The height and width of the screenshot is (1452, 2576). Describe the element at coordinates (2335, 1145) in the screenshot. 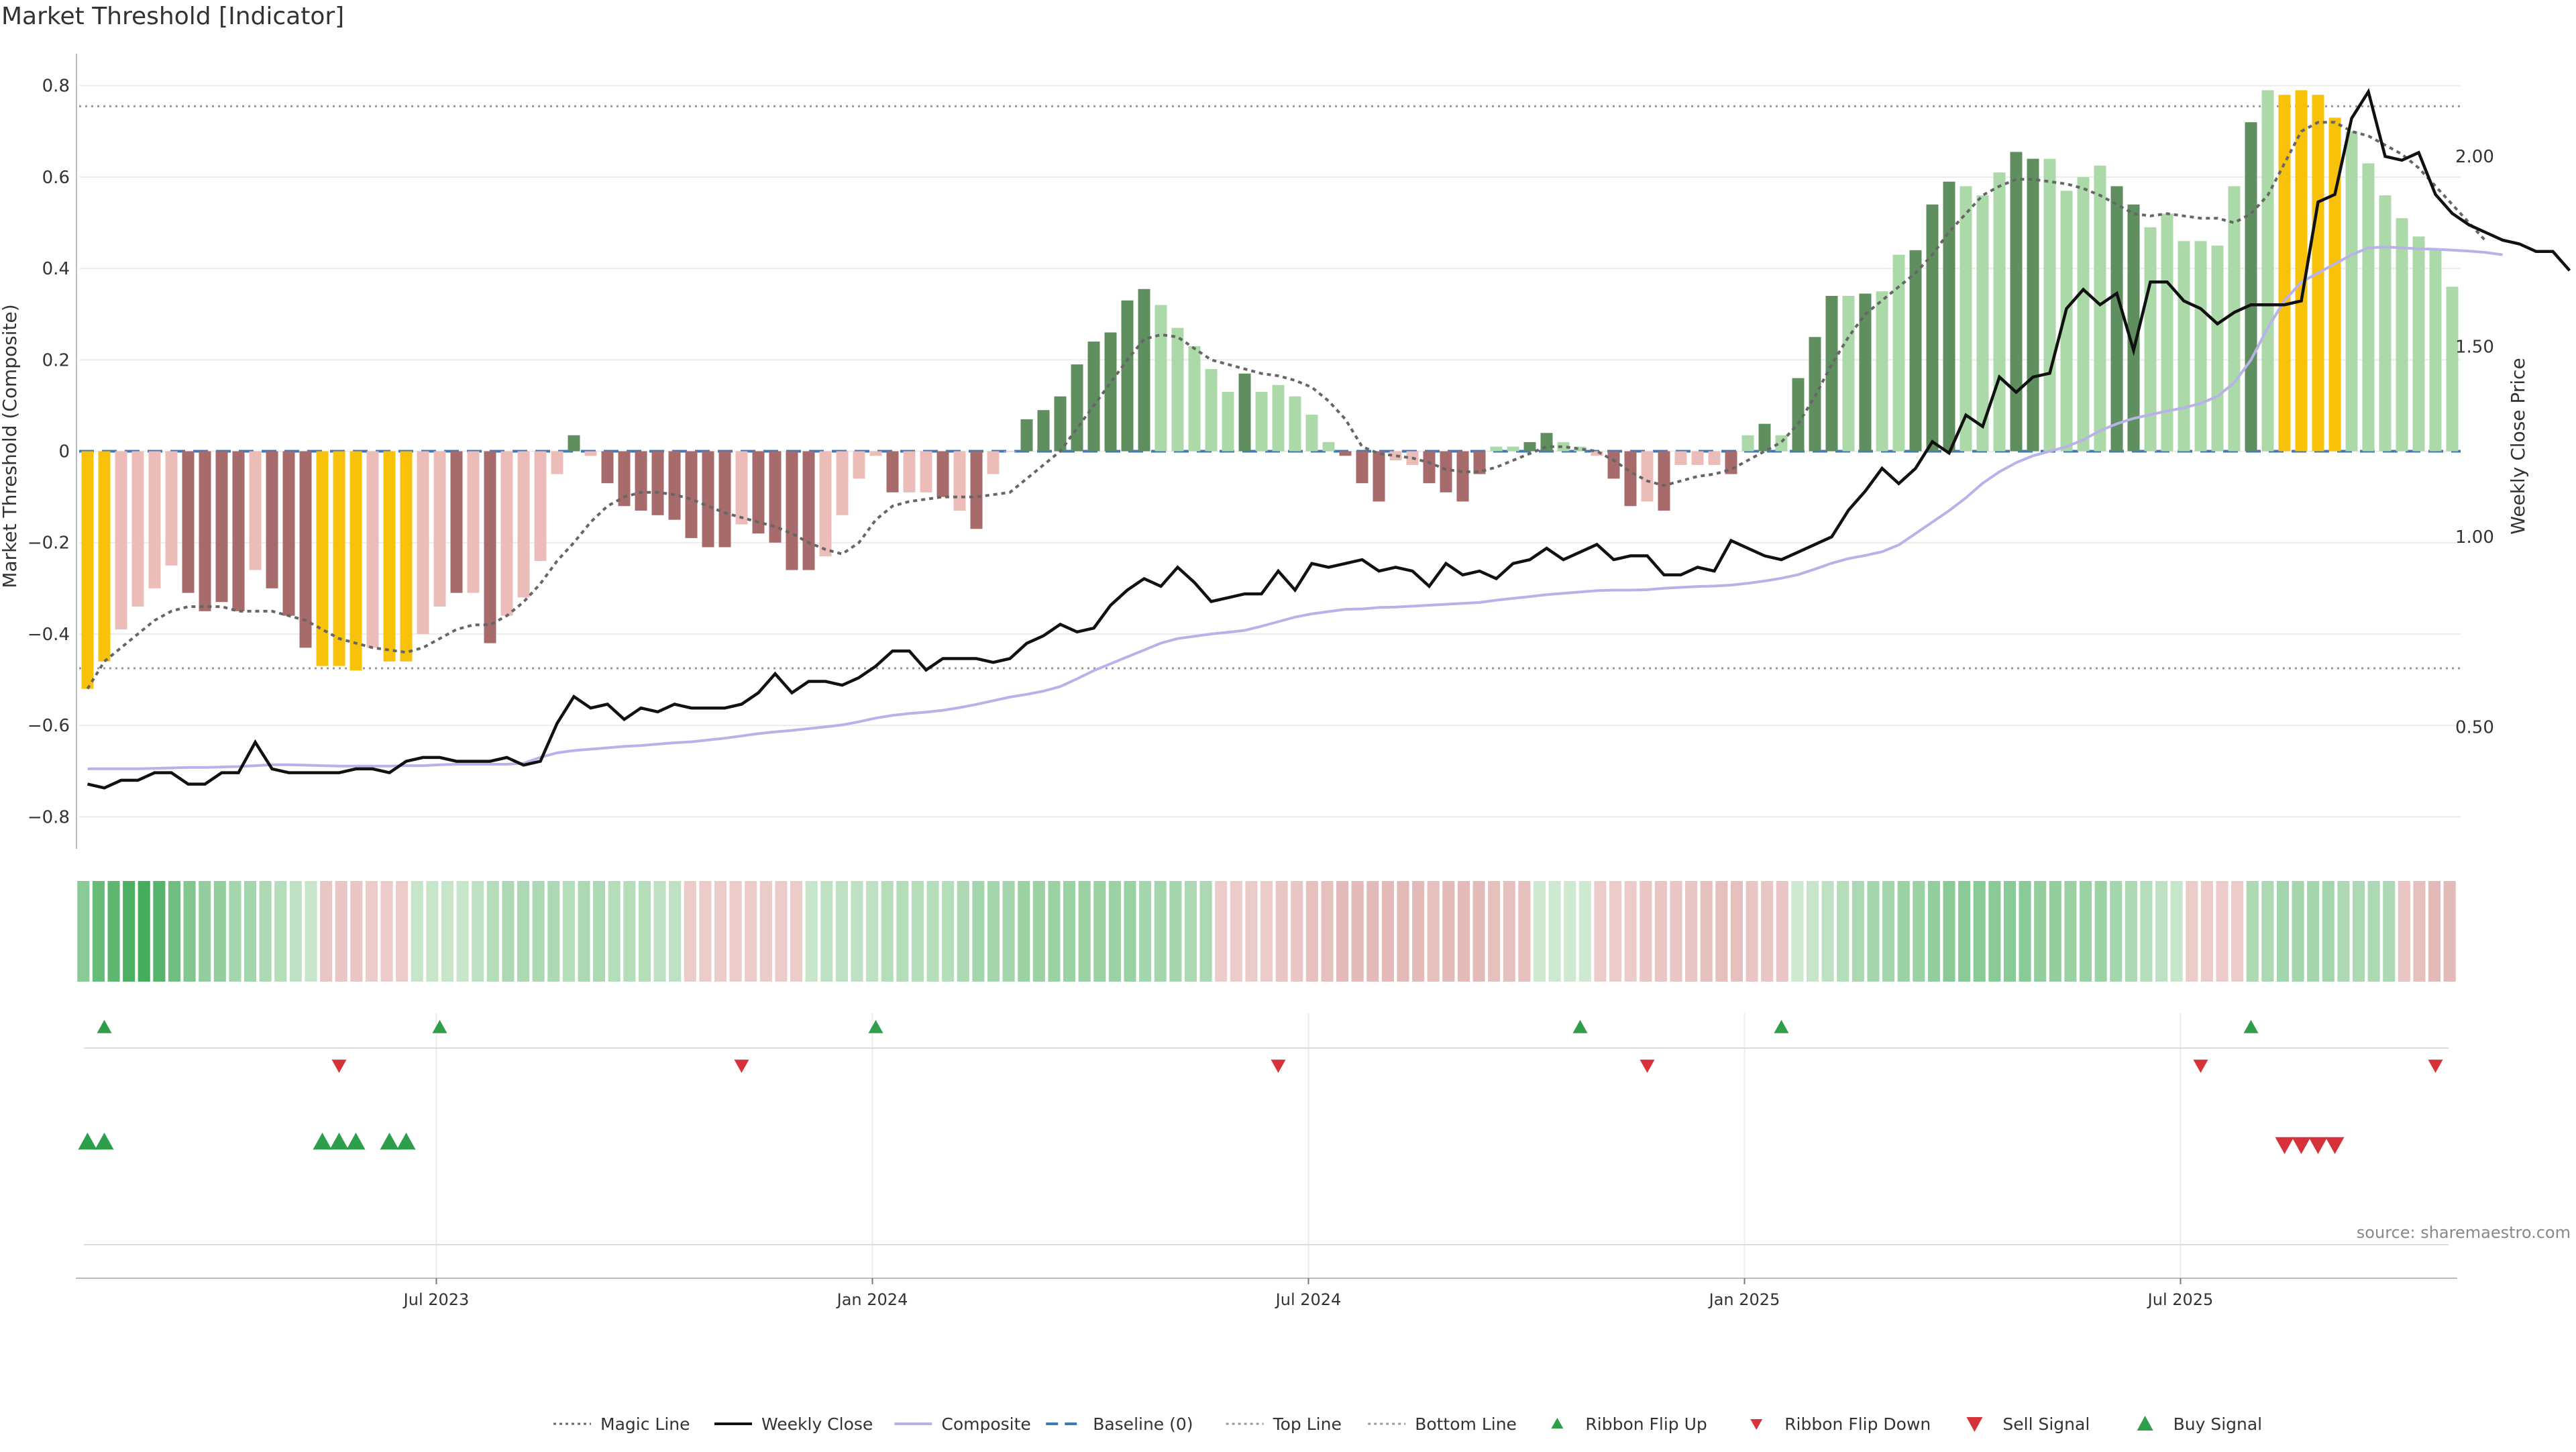

I see `sell-signal-marker` at that location.